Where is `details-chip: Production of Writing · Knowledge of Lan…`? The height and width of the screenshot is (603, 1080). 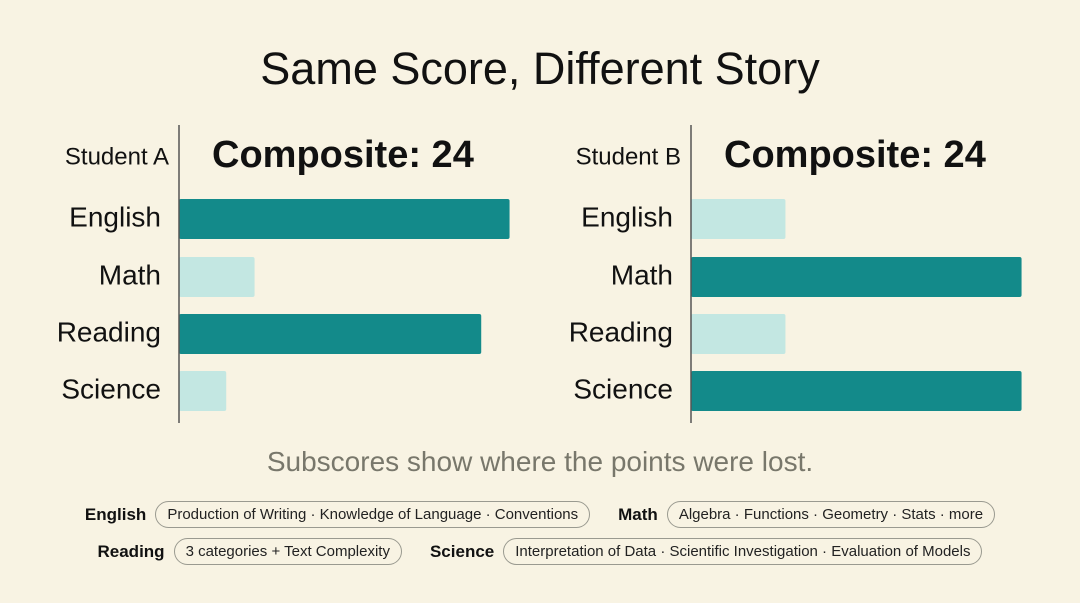
details-chip: Production of Writing · Knowledge of Lan… is located at coordinates (373, 514).